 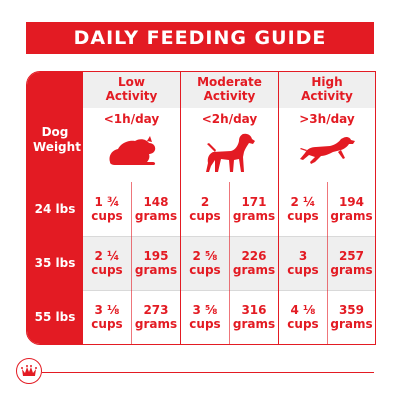 I want to click on activity-hours: <1h/day, so click(x=131, y=119).